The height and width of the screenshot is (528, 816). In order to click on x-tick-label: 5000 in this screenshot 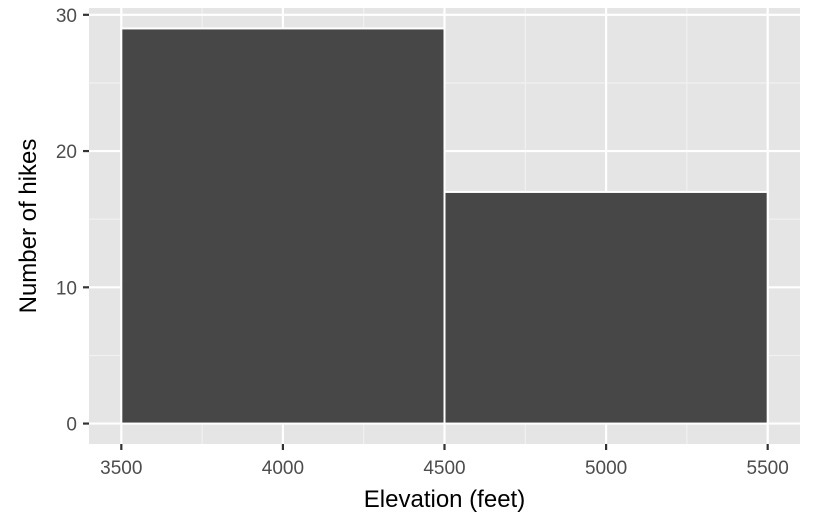, I will do `click(606, 468)`.